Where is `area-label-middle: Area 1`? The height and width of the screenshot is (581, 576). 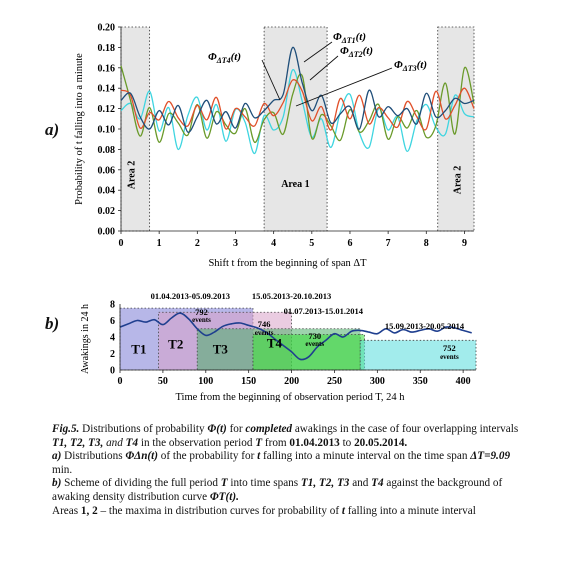
area-label-middle: Area 1 is located at coordinates (295, 184).